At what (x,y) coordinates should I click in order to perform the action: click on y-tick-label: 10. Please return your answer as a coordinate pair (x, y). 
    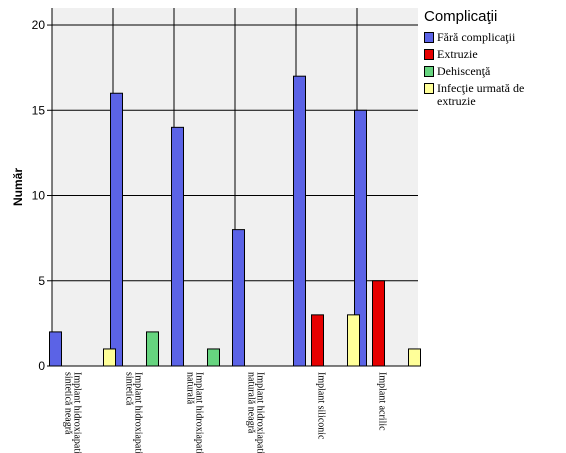
    Looking at the image, I should click on (39, 196).